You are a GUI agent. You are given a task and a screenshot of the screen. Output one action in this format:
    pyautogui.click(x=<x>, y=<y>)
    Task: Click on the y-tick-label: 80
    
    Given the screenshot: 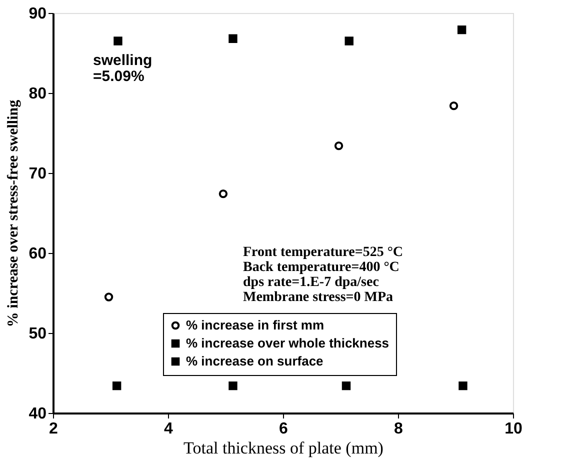 What is the action you would take?
    pyautogui.click(x=37, y=94)
    